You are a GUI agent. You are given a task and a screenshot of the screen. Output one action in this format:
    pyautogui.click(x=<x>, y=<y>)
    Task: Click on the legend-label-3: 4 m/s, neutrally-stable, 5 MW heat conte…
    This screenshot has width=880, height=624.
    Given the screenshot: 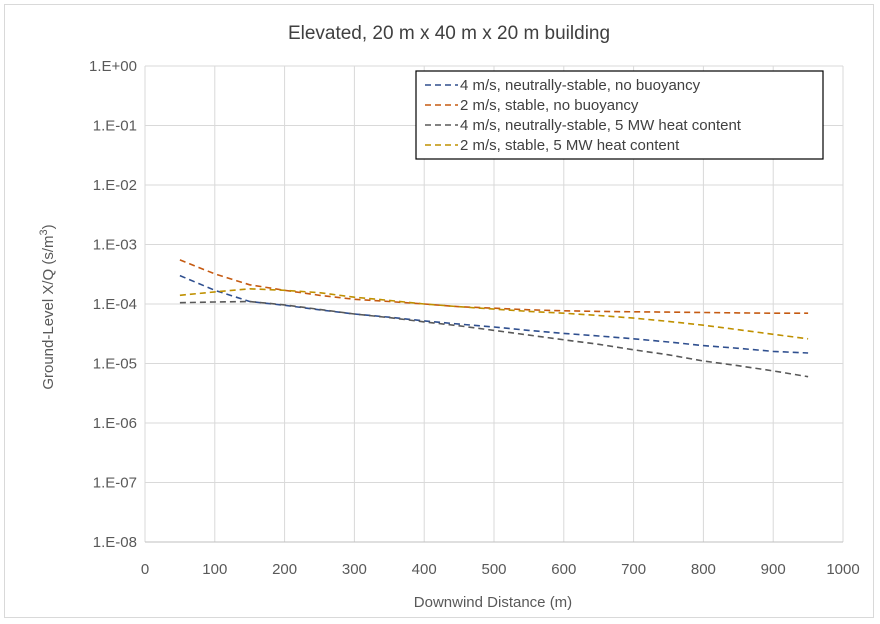 What is the action you would take?
    pyautogui.click(x=601, y=125)
    